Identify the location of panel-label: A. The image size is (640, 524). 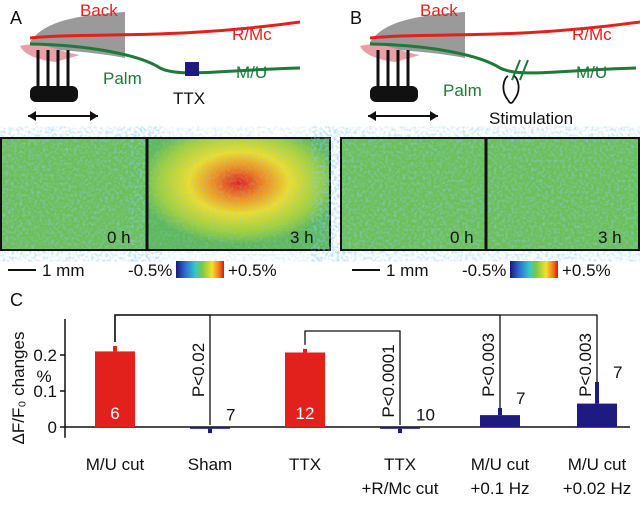
(16, 18).